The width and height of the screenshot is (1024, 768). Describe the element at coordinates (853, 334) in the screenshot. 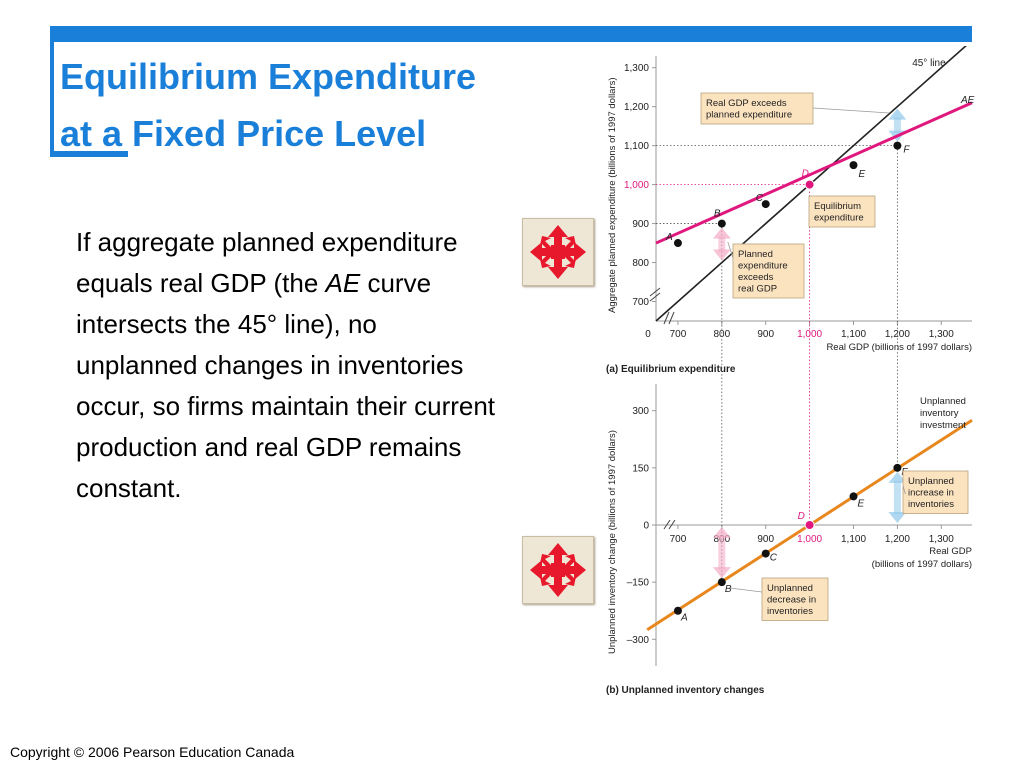

I see `panel-a-x-tick-label: 1,100` at that location.